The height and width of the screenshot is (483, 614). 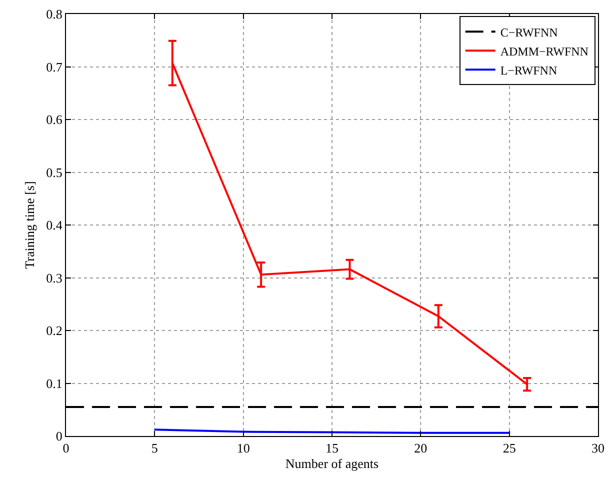 I want to click on legend-label: C−RWFNN, so click(x=529, y=32).